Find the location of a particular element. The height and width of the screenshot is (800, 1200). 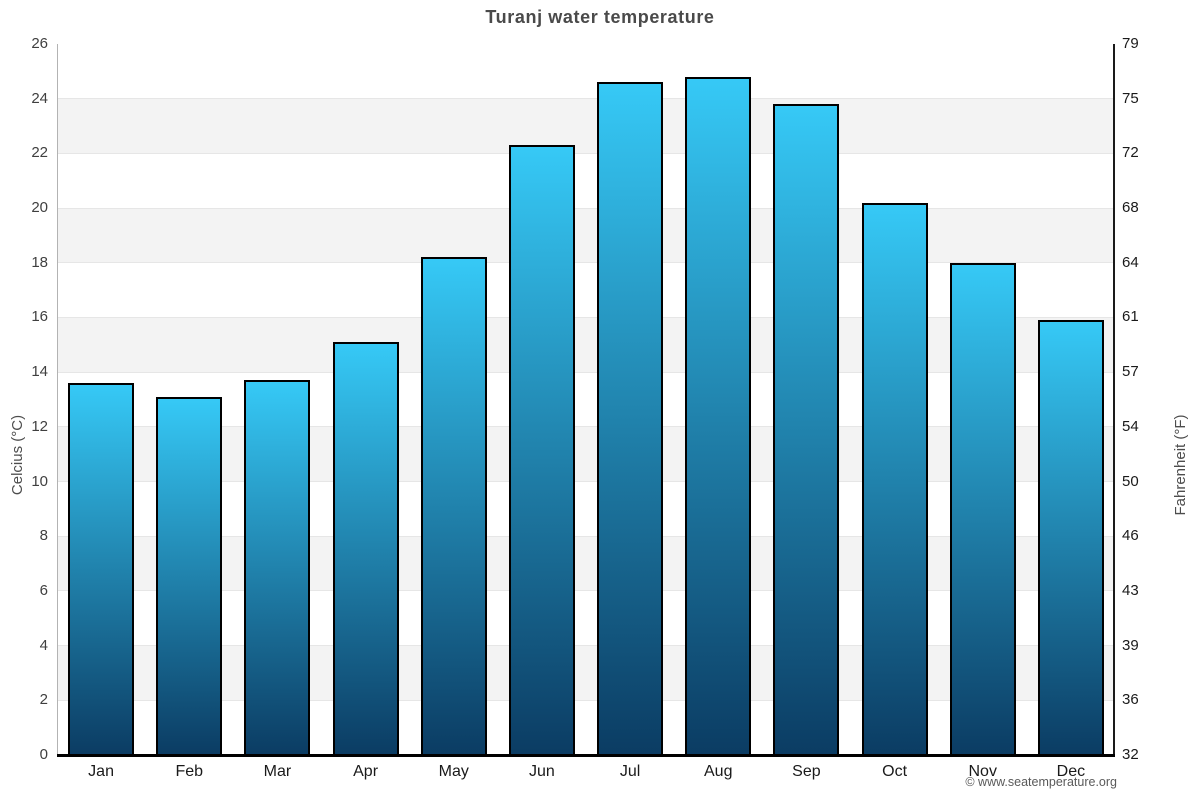

bar-dec is located at coordinates (1070, 537).